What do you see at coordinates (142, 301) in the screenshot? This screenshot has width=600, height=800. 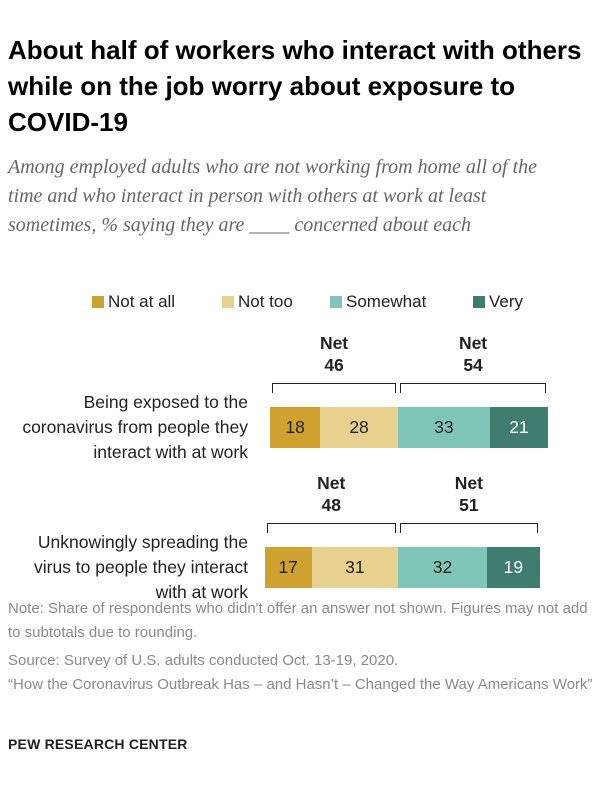 I see `legend-label: Not at all` at bounding box center [142, 301].